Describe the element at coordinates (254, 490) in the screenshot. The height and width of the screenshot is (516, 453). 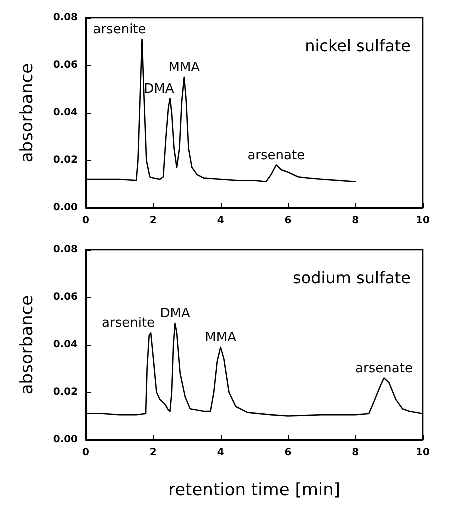
I see `x-axis-title: retention time [min]` at that location.